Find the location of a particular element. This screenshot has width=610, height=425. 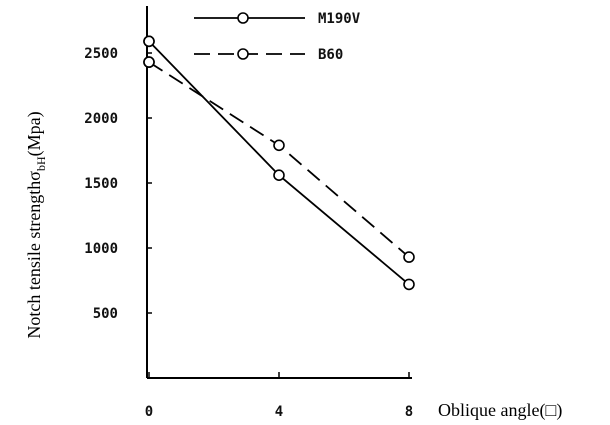

y-tick-label: 1500 is located at coordinates (101, 184).